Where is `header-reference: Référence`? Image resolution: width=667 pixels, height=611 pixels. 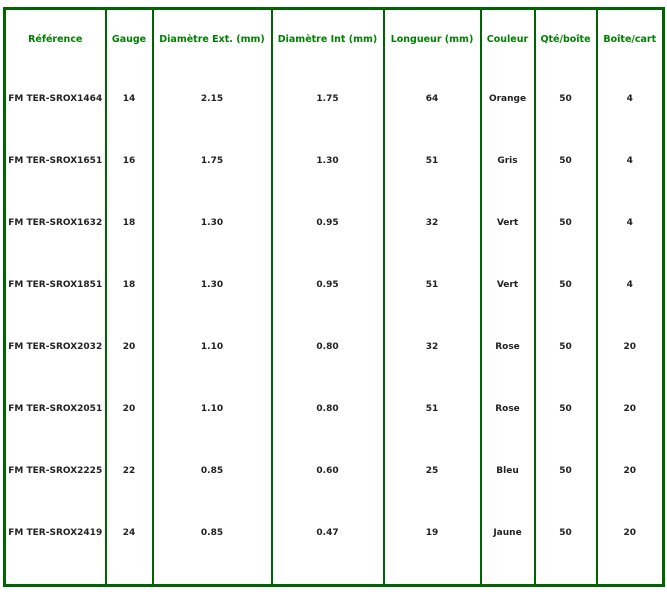 header-reference: Référence is located at coordinates (55, 38).